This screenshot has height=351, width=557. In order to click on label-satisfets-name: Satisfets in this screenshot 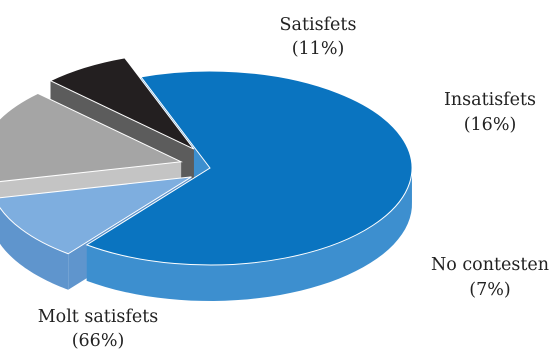, I will do `click(318, 25)`.